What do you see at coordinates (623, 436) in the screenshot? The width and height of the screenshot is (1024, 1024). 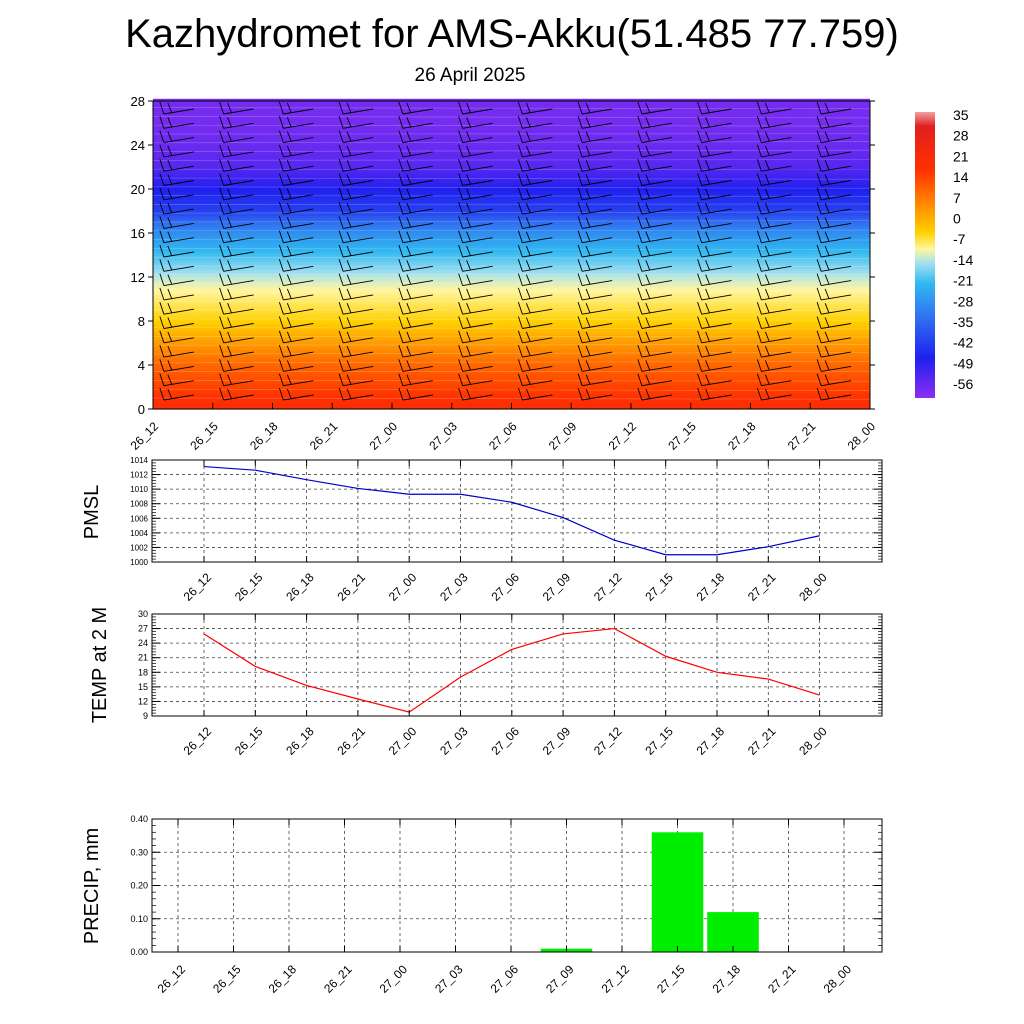 I see `heatmap-x-tick-label: 27_12` at bounding box center [623, 436].